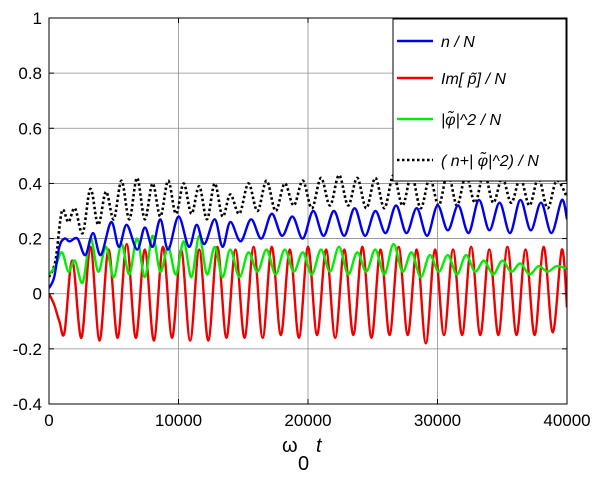 This screenshot has height=479, width=598. I want to click on xlabel-omega: ω, so click(290, 446).